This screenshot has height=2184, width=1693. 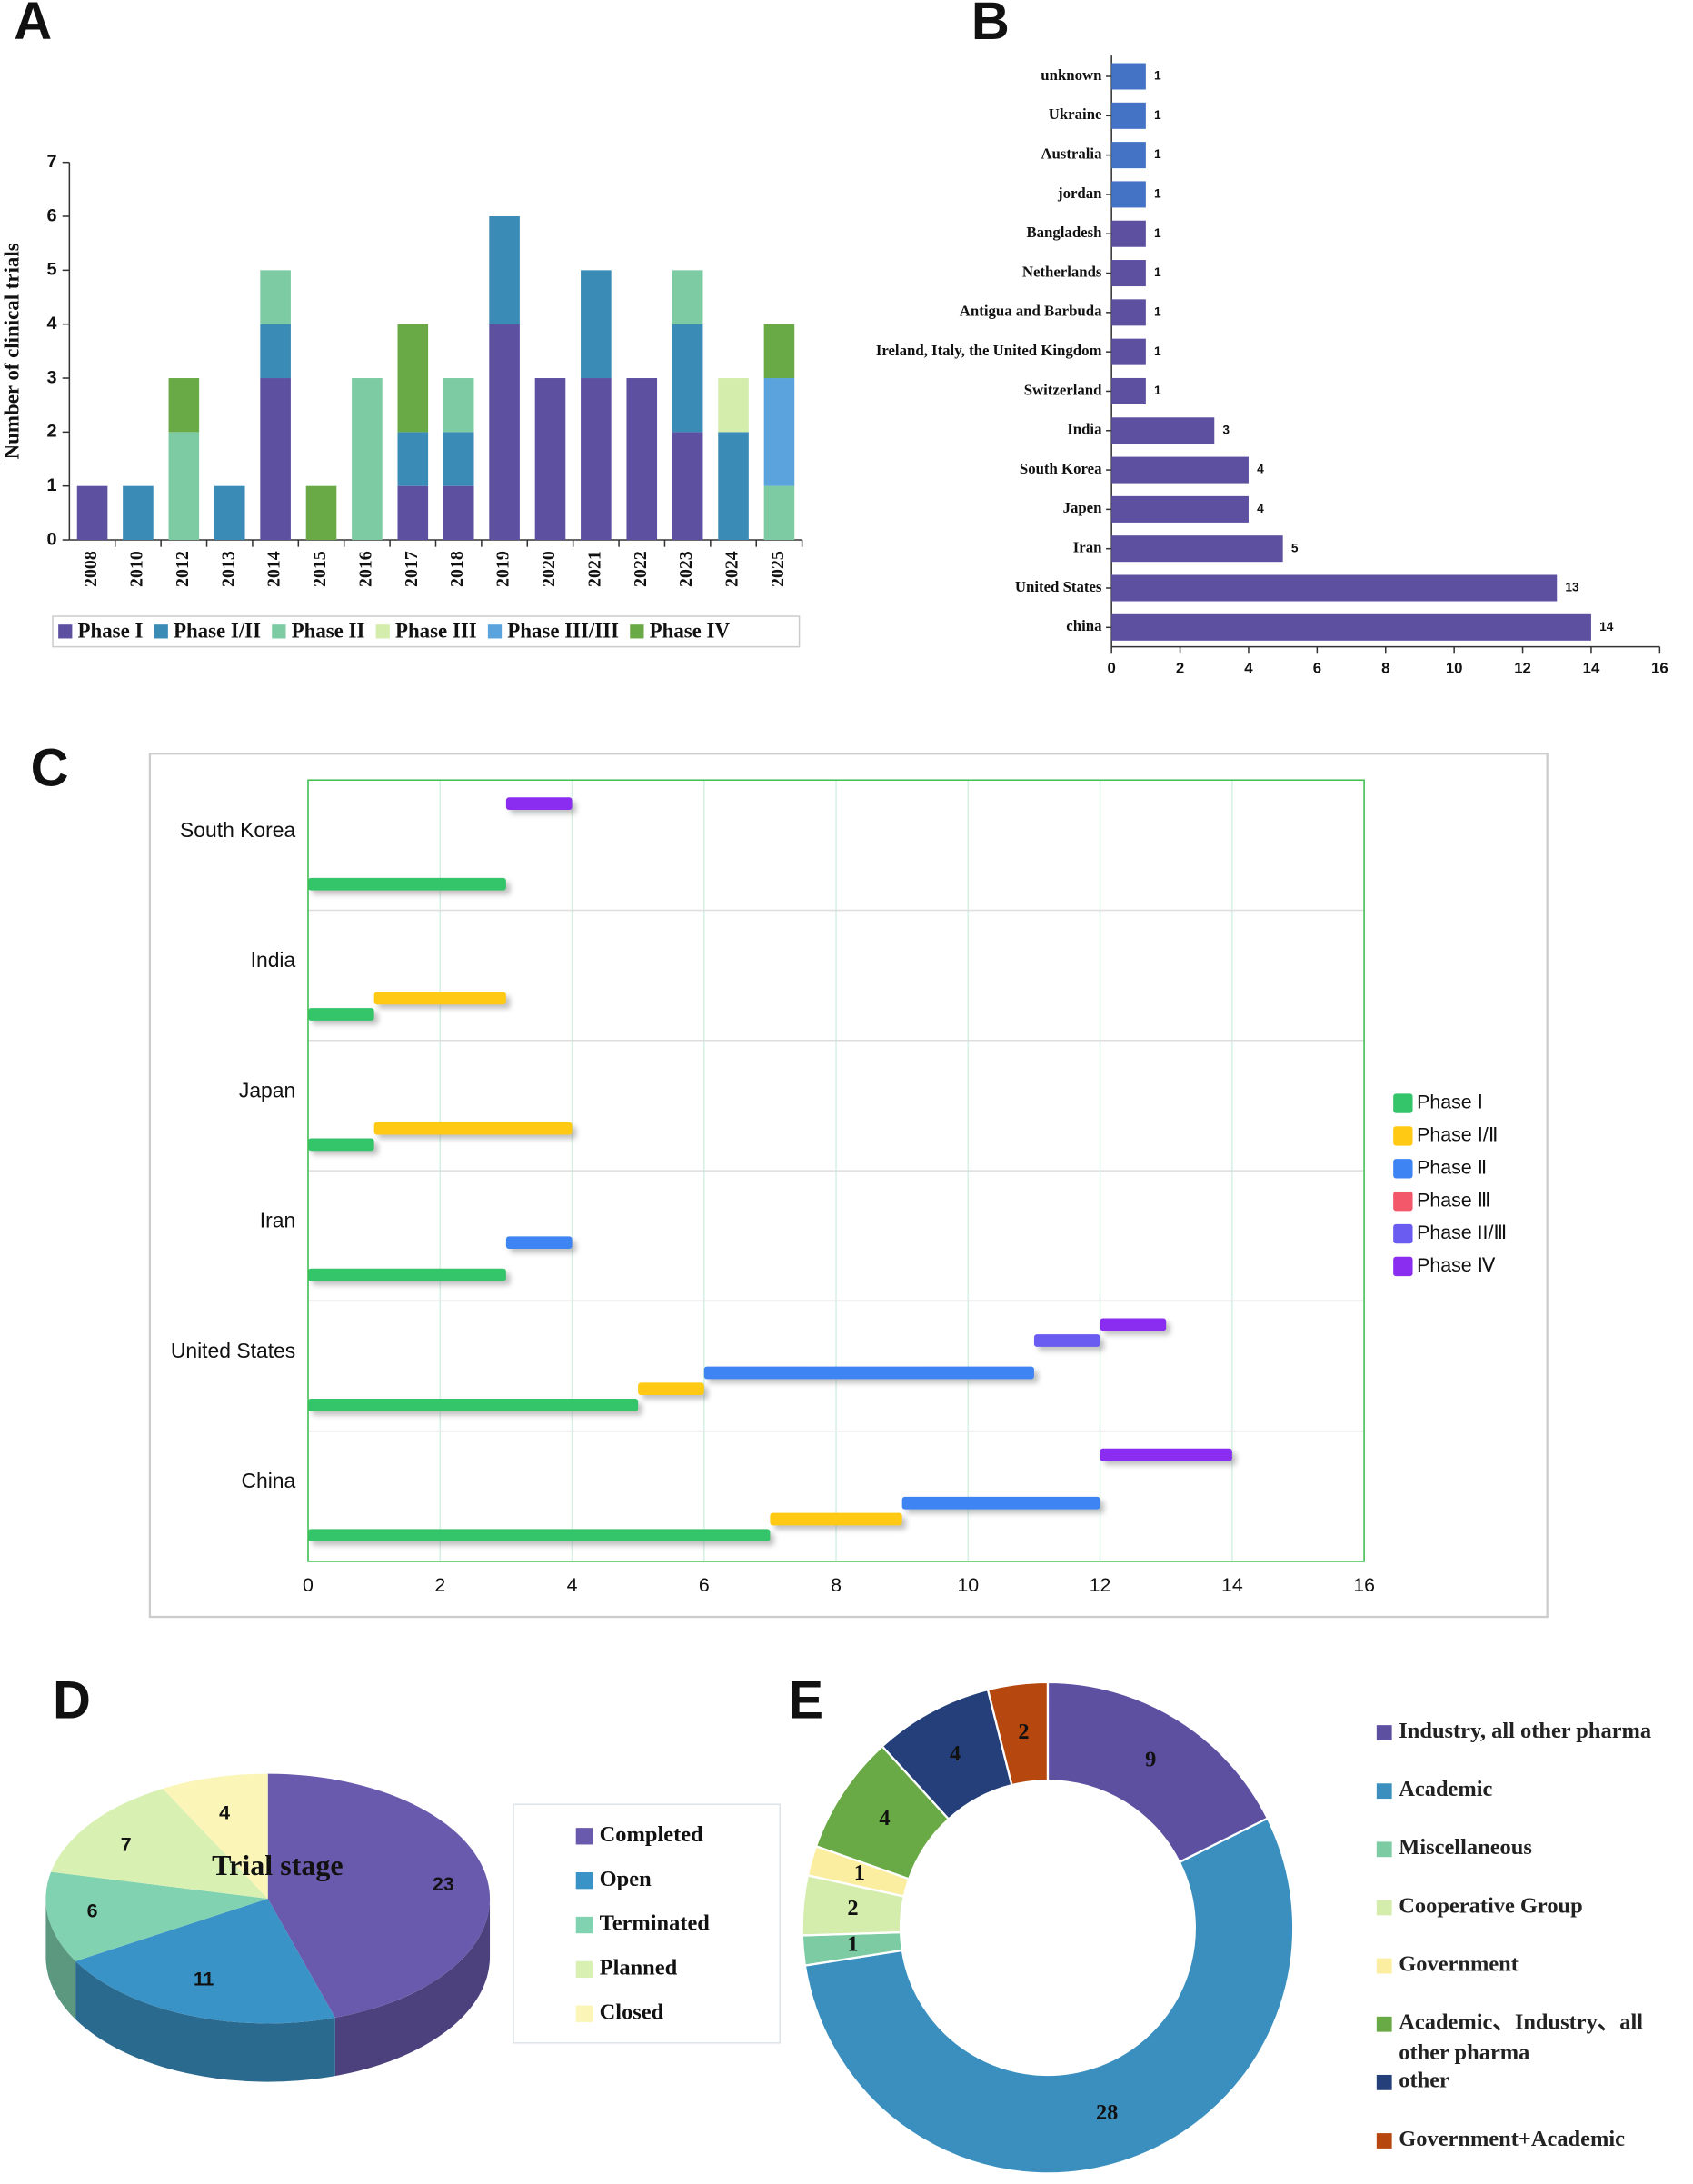 What do you see at coordinates (52, 162) in the screenshot?
I see `y-tick-label: 7` at bounding box center [52, 162].